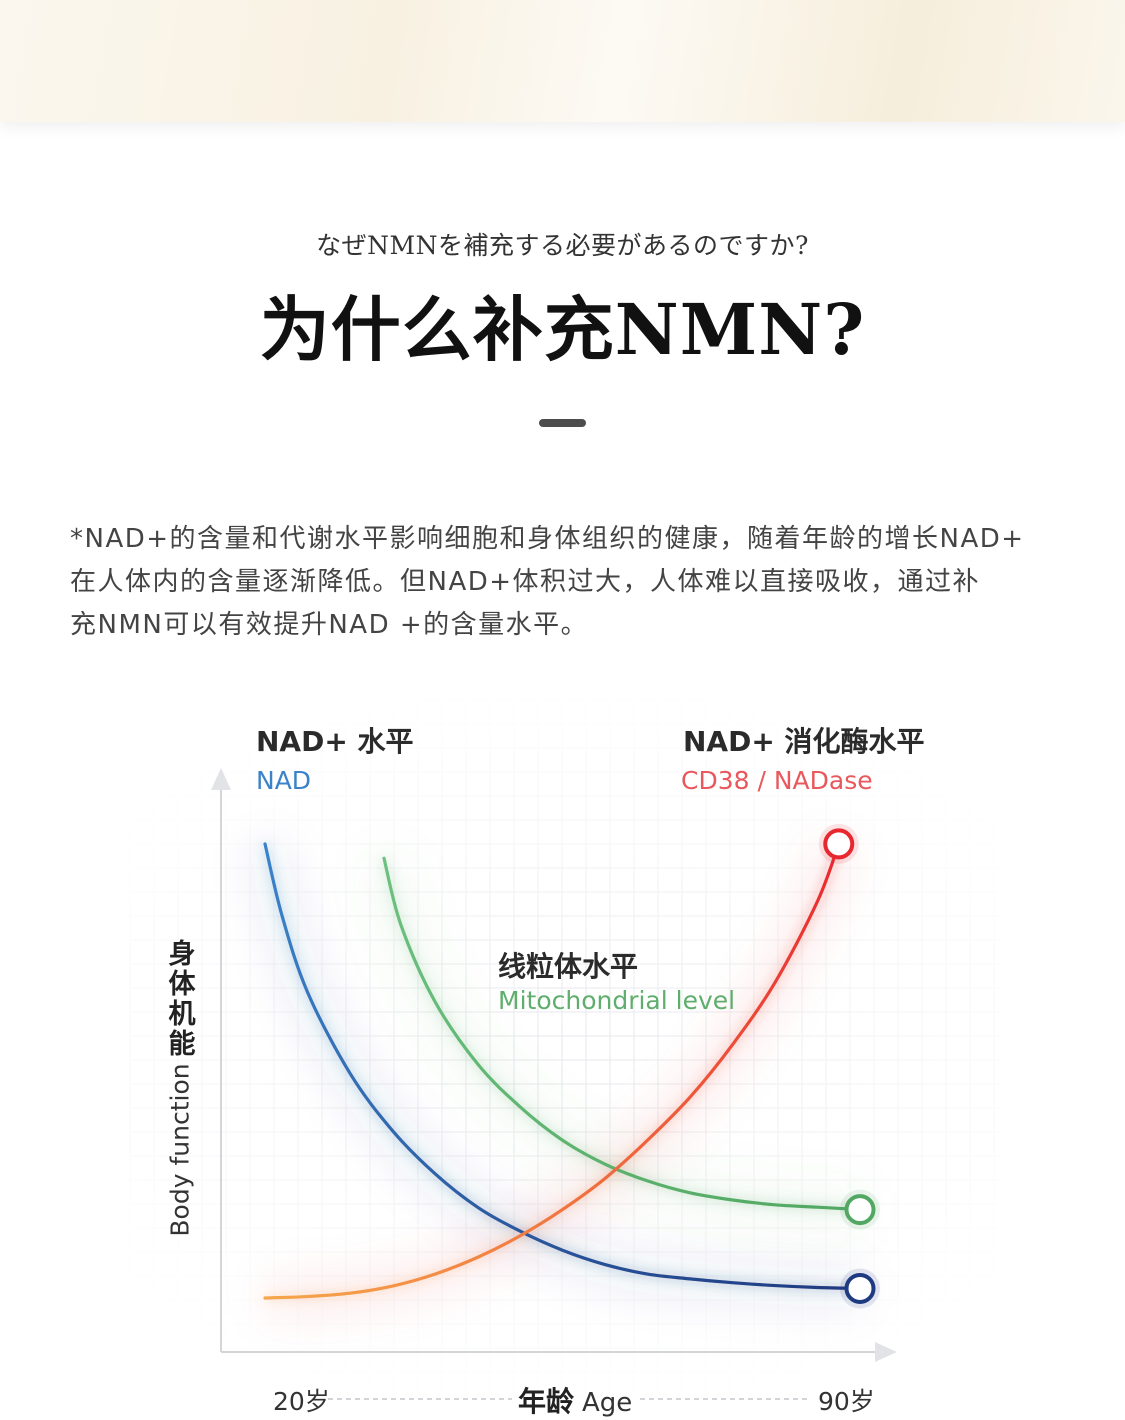  I want to click on legend-nad-en: NAD, so click(284, 780).